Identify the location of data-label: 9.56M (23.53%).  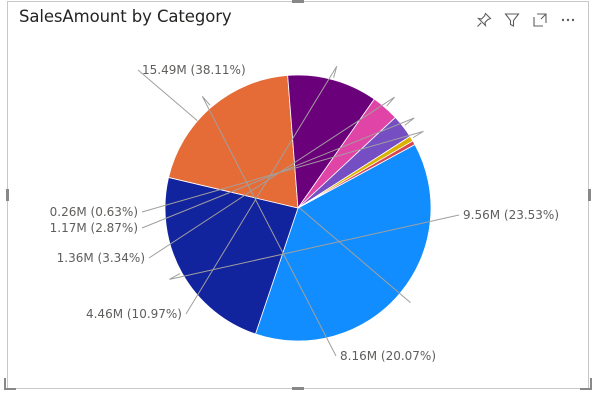
(511, 215).